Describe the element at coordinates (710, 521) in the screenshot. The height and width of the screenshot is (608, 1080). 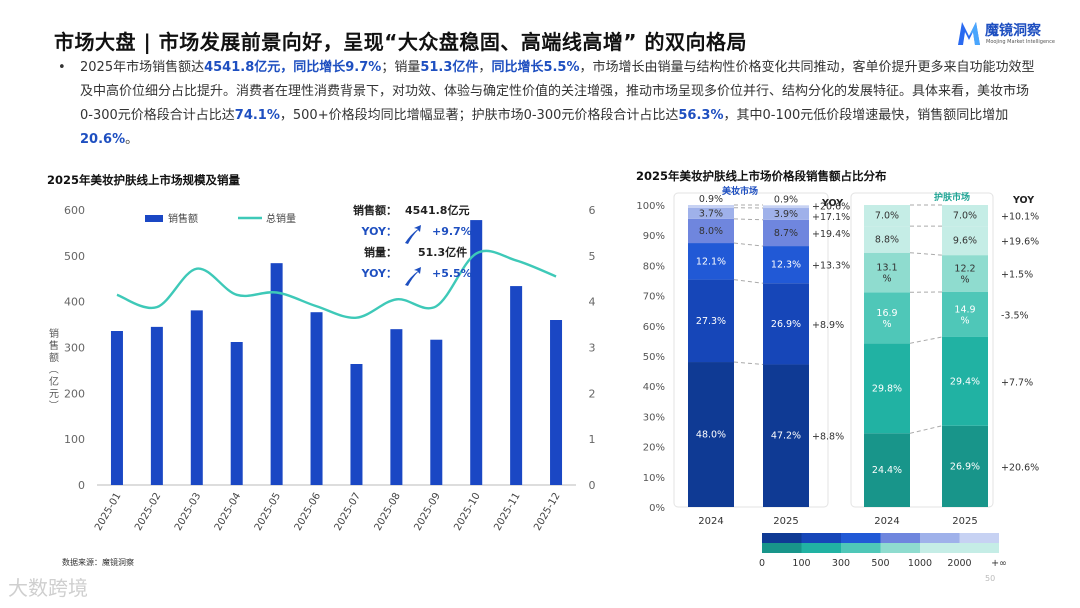
I see `year-label: 2024` at that location.